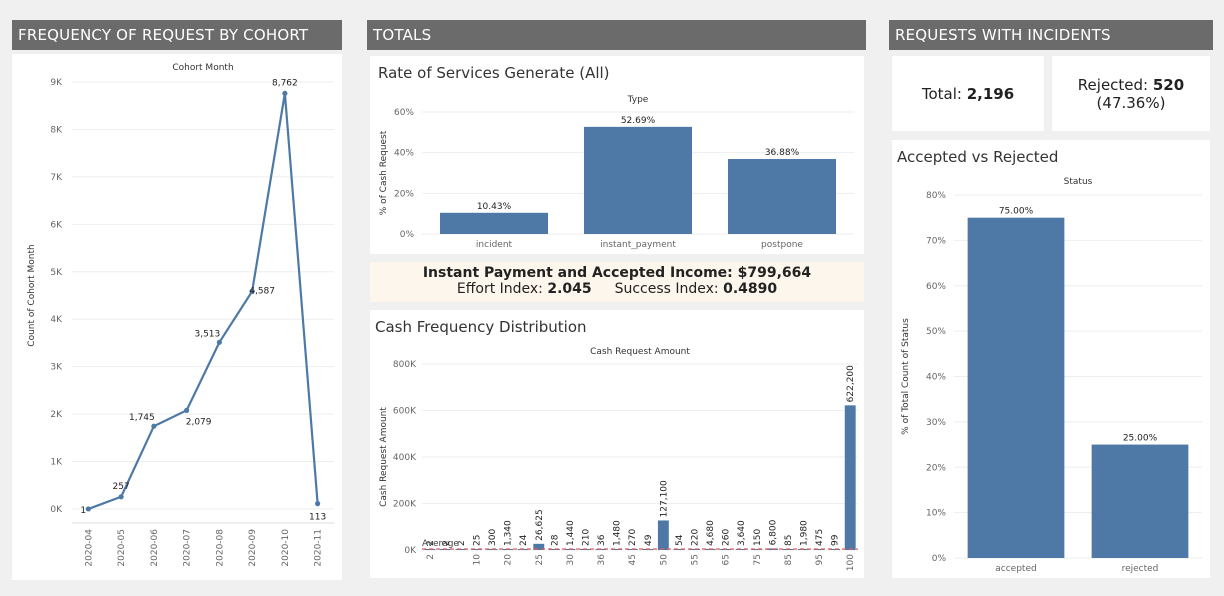 The width and height of the screenshot is (1224, 596). What do you see at coordinates (758, 537) in the screenshot?
I see `data-label: 150` at bounding box center [758, 537].